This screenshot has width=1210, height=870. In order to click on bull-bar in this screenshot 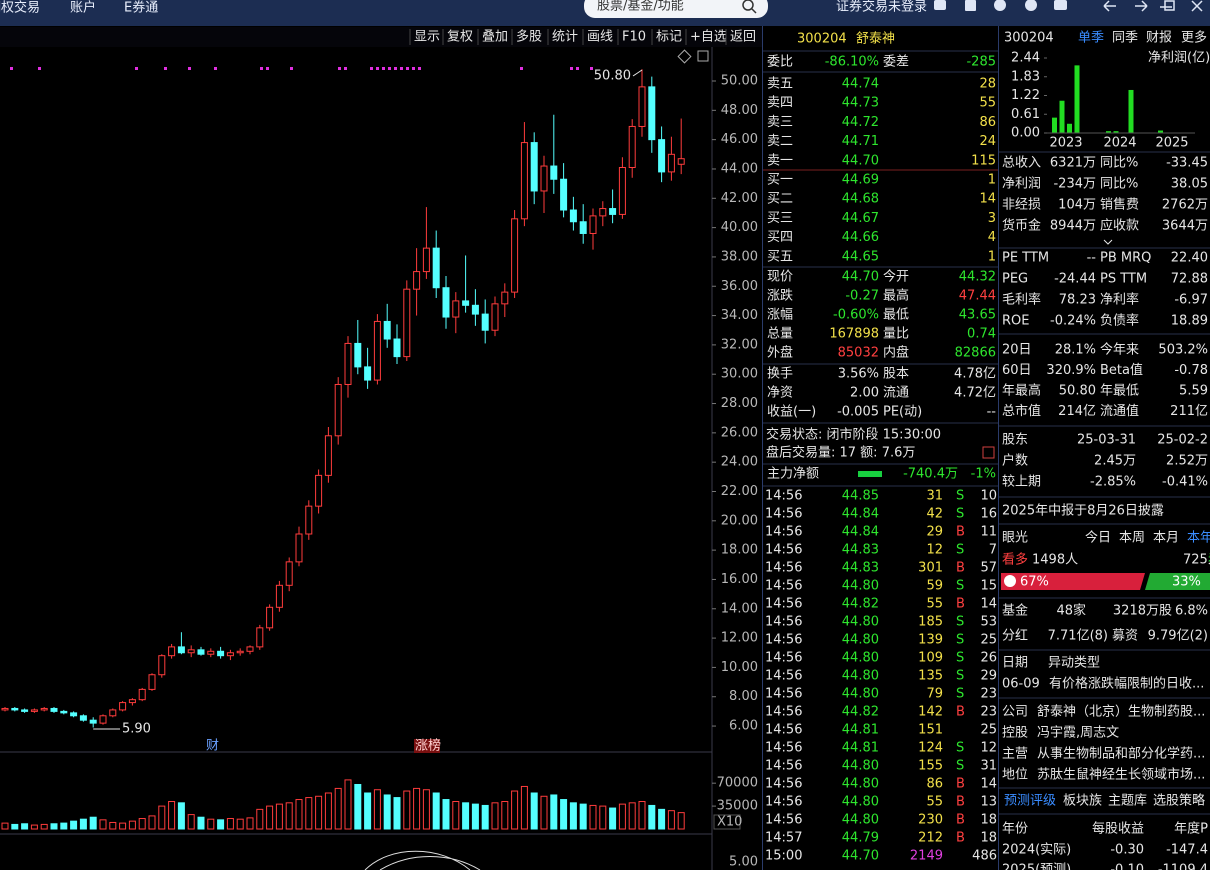, I will do `click(1073, 581)`.